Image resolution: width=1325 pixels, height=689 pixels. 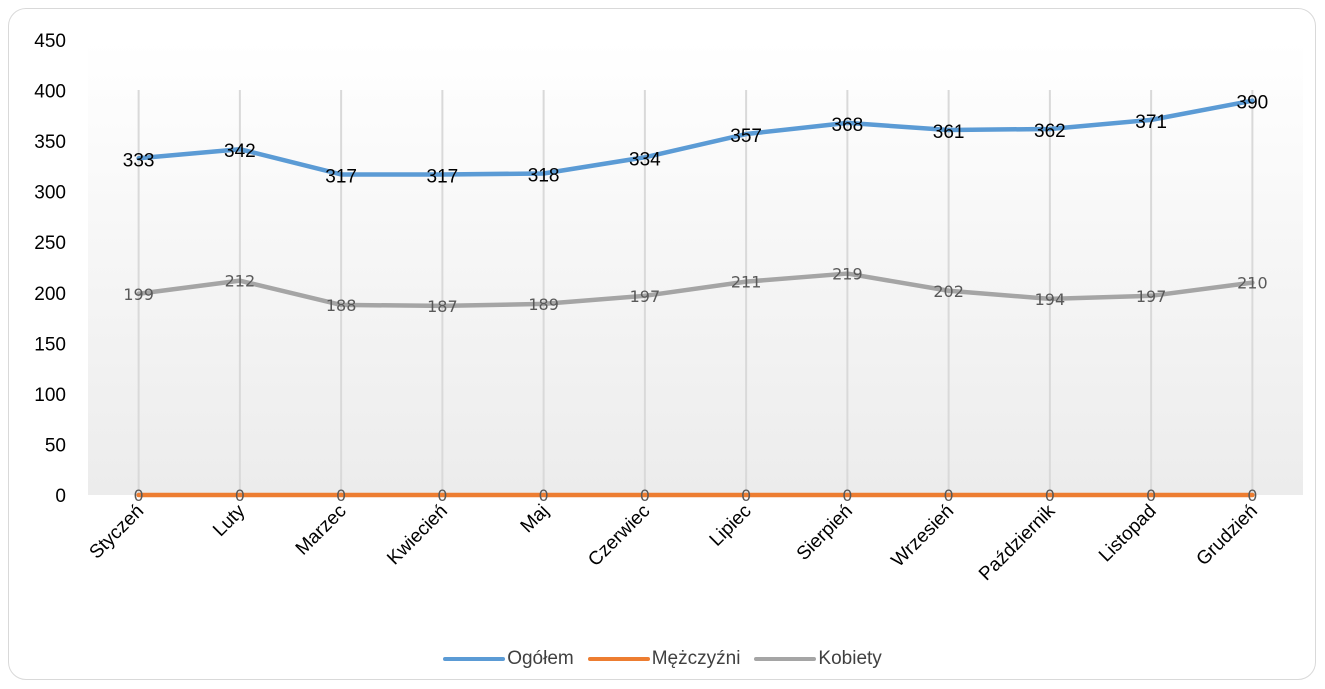 I want to click on data-label: 371, so click(x=1151, y=122).